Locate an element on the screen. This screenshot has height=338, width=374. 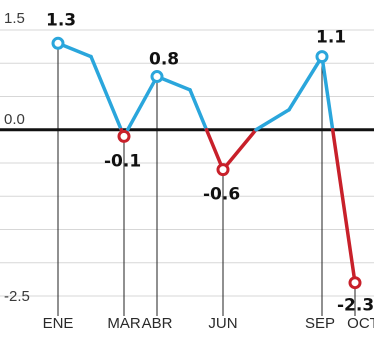
data-label-sep: 1.1 is located at coordinates (331, 38).